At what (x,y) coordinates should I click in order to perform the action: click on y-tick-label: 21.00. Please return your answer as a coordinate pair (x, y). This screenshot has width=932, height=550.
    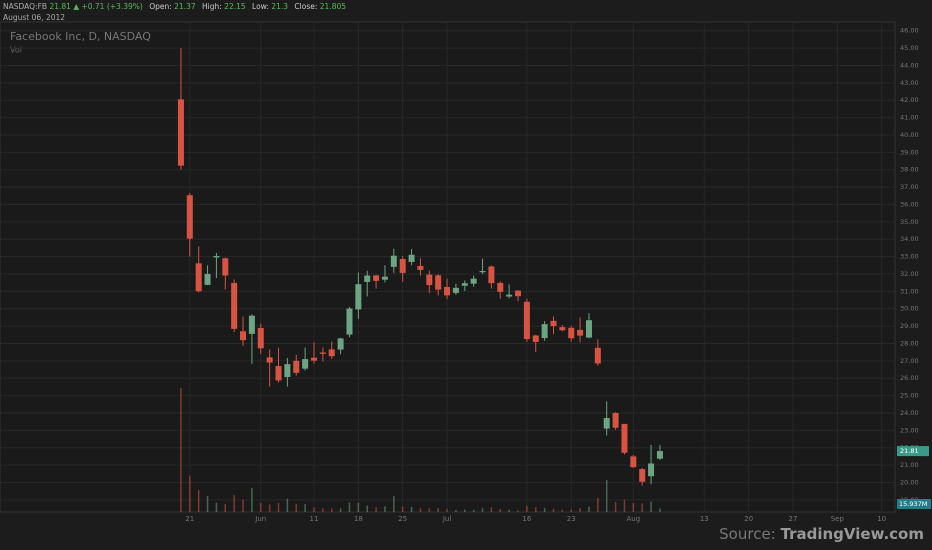
    Looking at the image, I should click on (909, 465).